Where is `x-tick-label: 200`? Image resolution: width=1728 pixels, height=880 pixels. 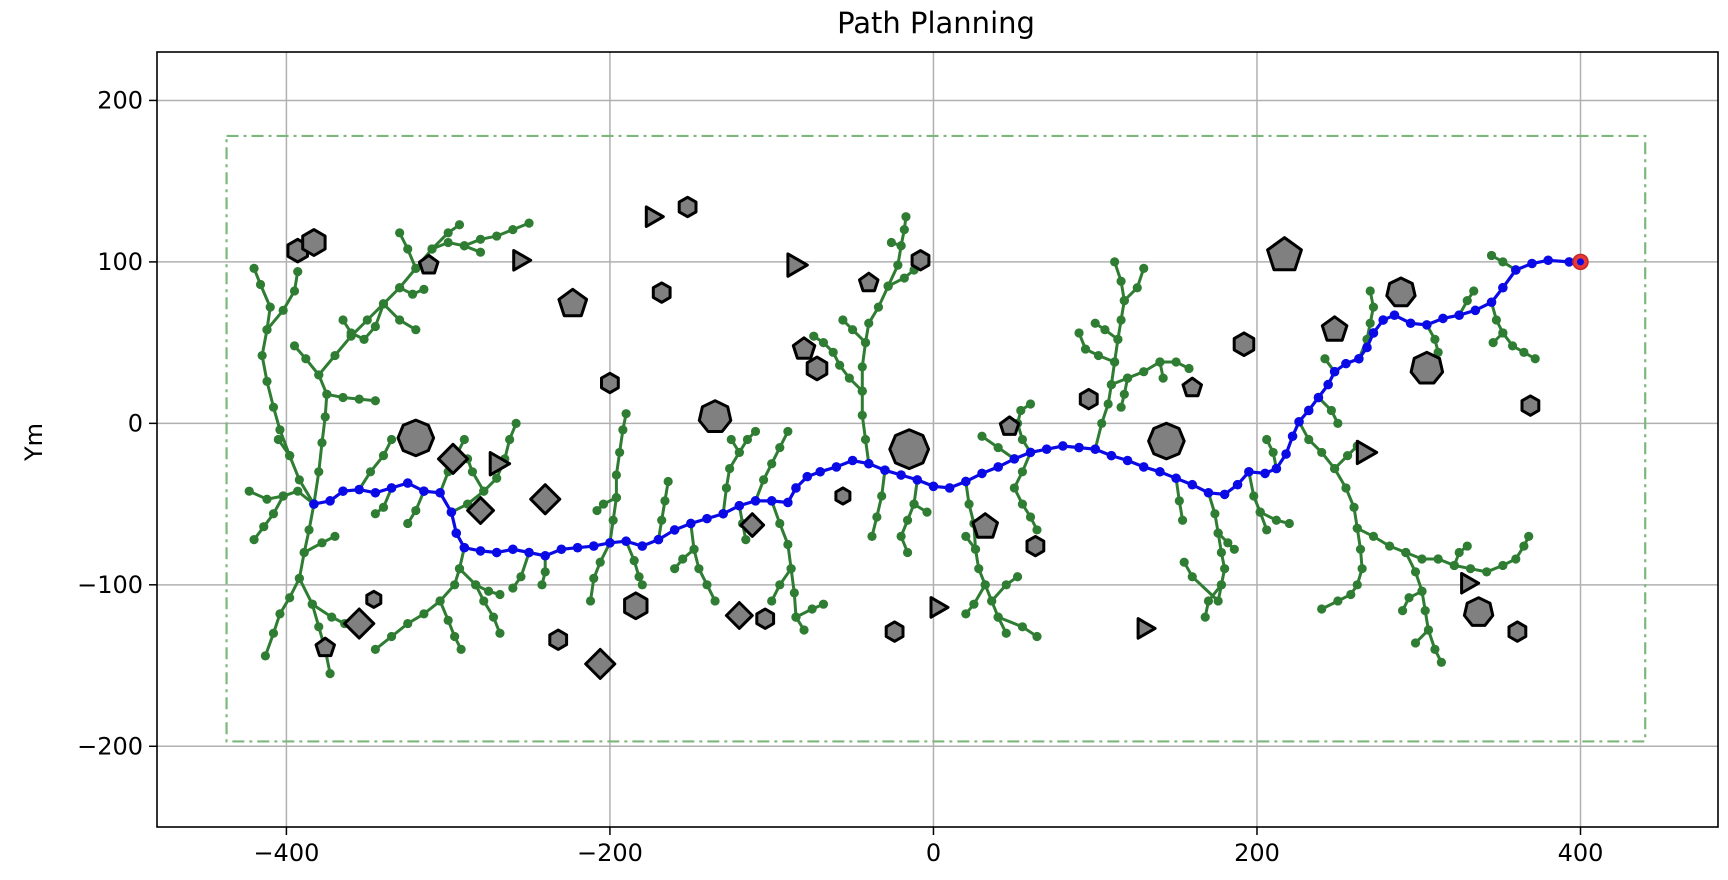 x-tick-label: 200 is located at coordinates (1257, 853).